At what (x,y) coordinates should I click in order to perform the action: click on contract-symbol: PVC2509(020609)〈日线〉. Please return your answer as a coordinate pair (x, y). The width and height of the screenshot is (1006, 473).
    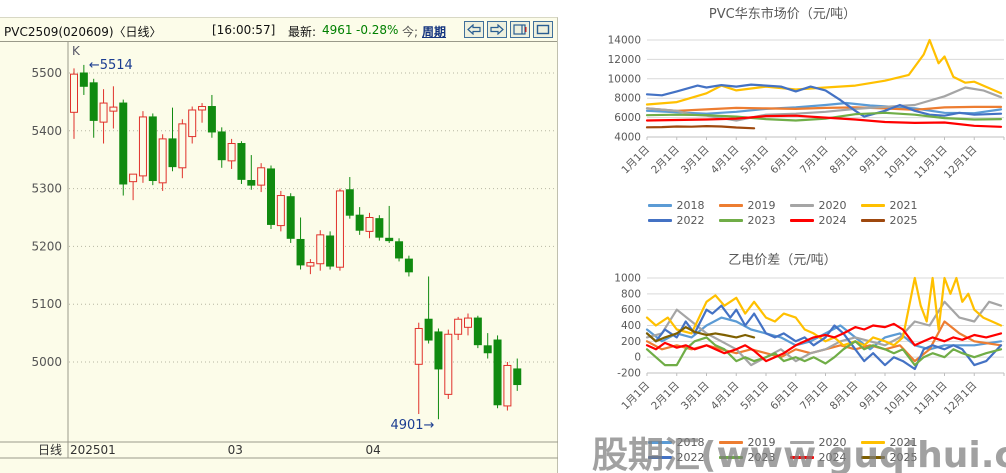
    Looking at the image, I should click on (83, 32).